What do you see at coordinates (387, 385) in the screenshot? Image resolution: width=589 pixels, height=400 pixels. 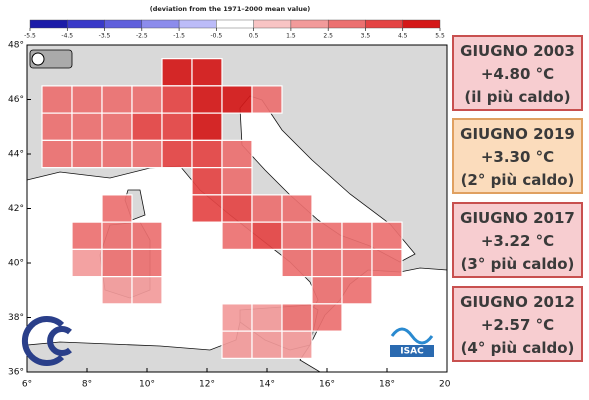 I see `lon-tick-label: 18°` at bounding box center [387, 385].